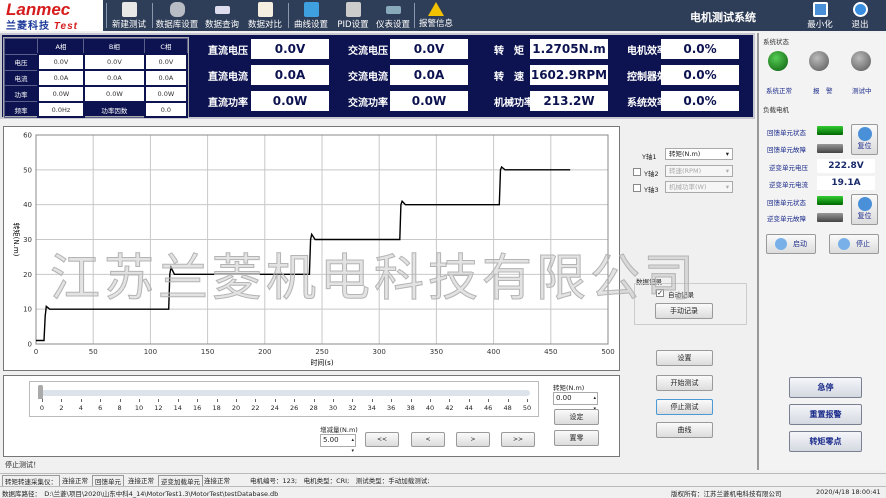 This screenshot has height=498, width=886. Describe the element at coordinates (825, 441) in the screenshot. I see `torque-zero-button: 转矩零点` at that location.